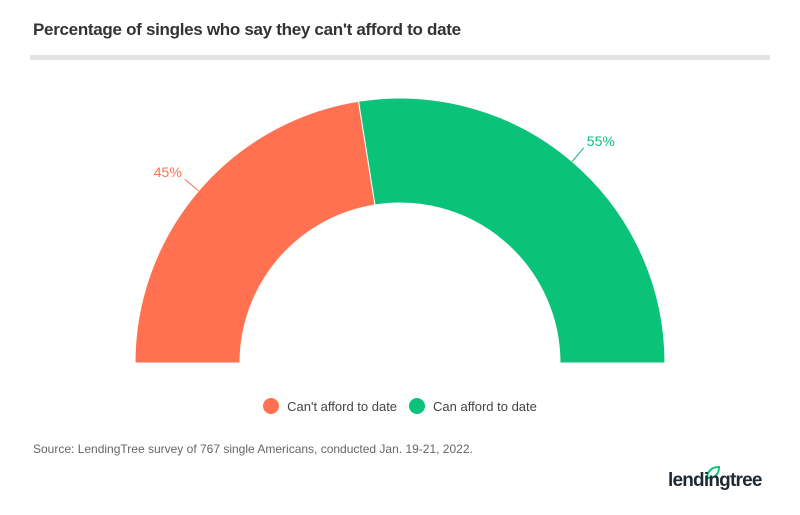  What do you see at coordinates (168, 172) in the screenshot?
I see `data-label-0: 45%` at bounding box center [168, 172].